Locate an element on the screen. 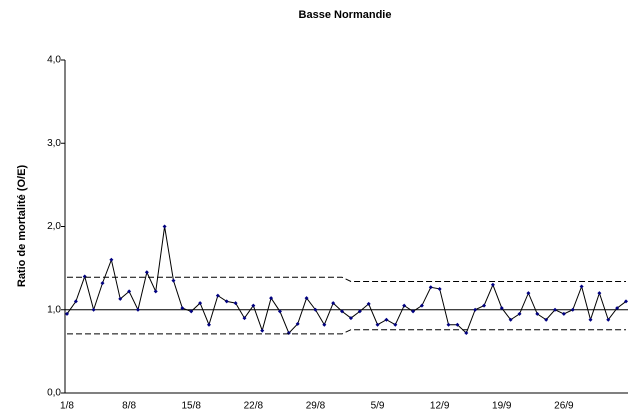 This screenshot has width=633, height=419. x-tick-label: 12/9 is located at coordinates (440, 406).